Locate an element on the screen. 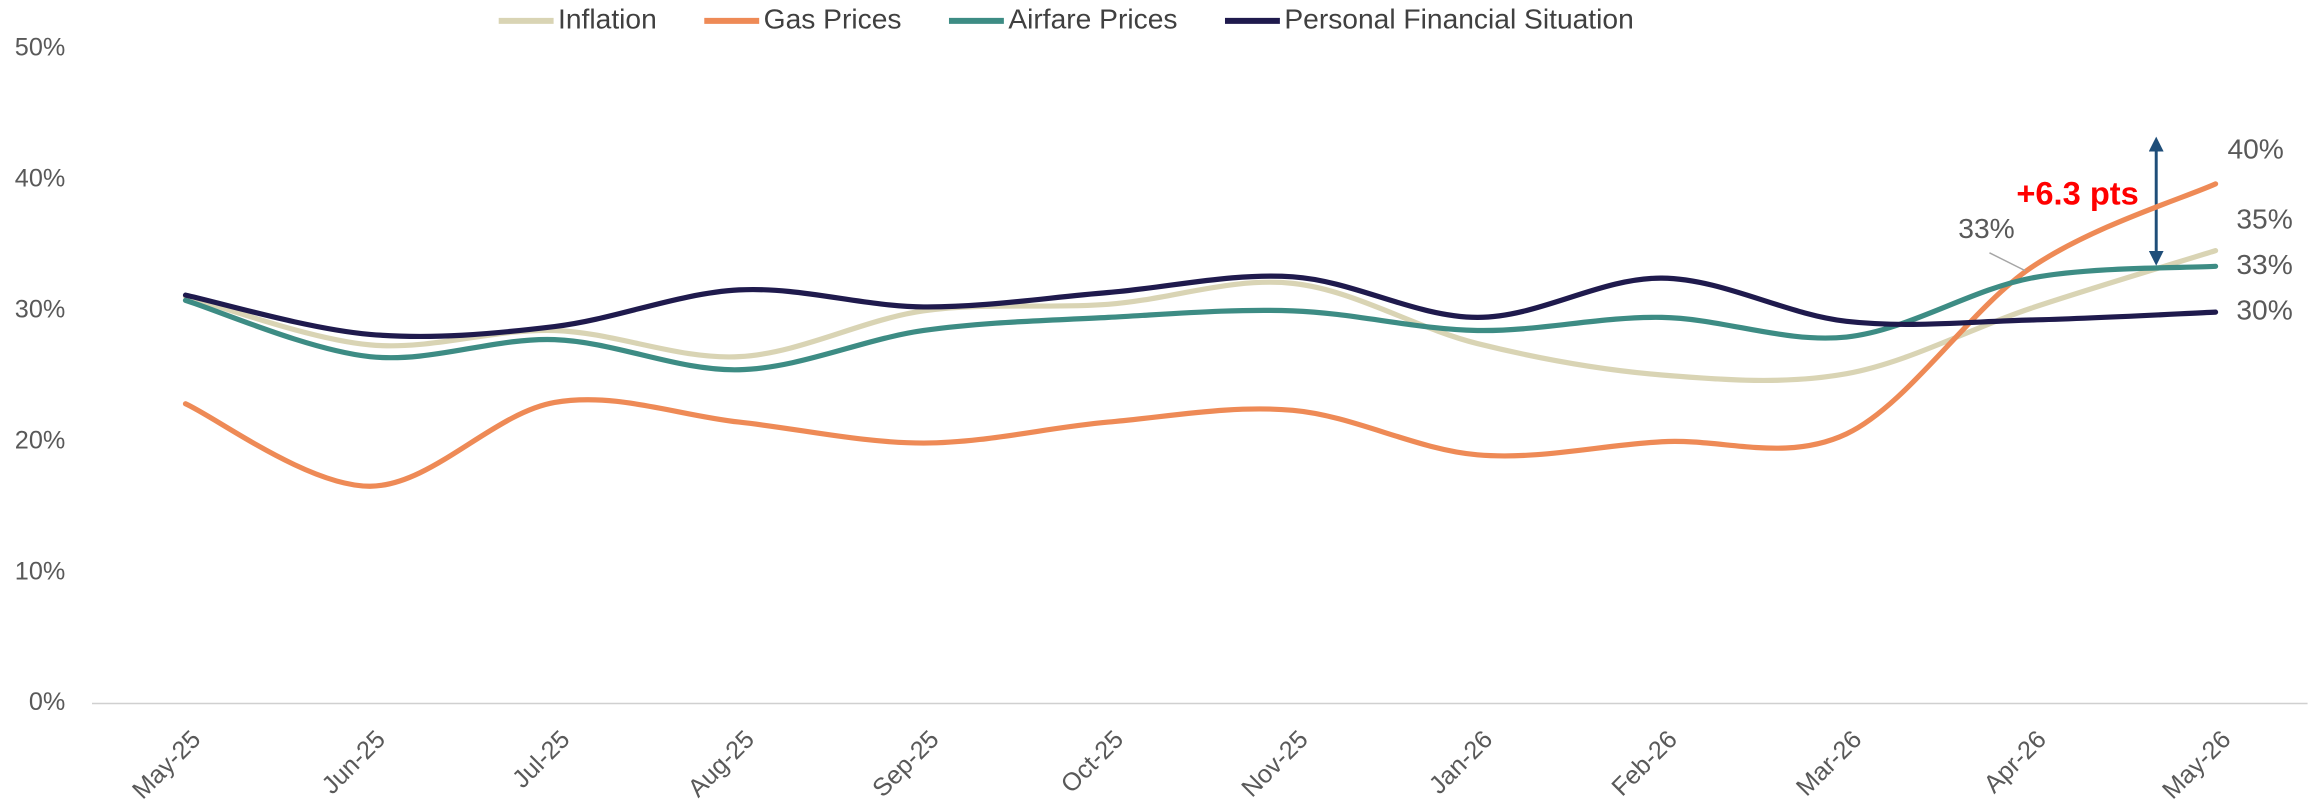 This screenshot has width=2315, height=806. x-tick-label: Mar-26 is located at coordinates (1829, 763).